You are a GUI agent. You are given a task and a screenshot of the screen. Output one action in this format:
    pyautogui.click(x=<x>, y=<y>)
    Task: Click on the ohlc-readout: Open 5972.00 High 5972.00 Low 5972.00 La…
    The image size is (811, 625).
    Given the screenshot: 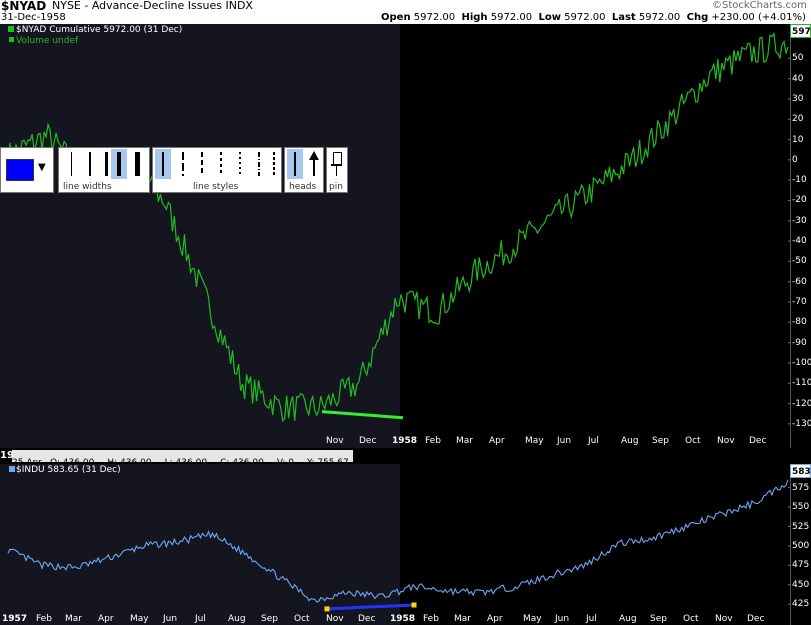 What is the action you would take?
    pyautogui.click(x=593, y=18)
    